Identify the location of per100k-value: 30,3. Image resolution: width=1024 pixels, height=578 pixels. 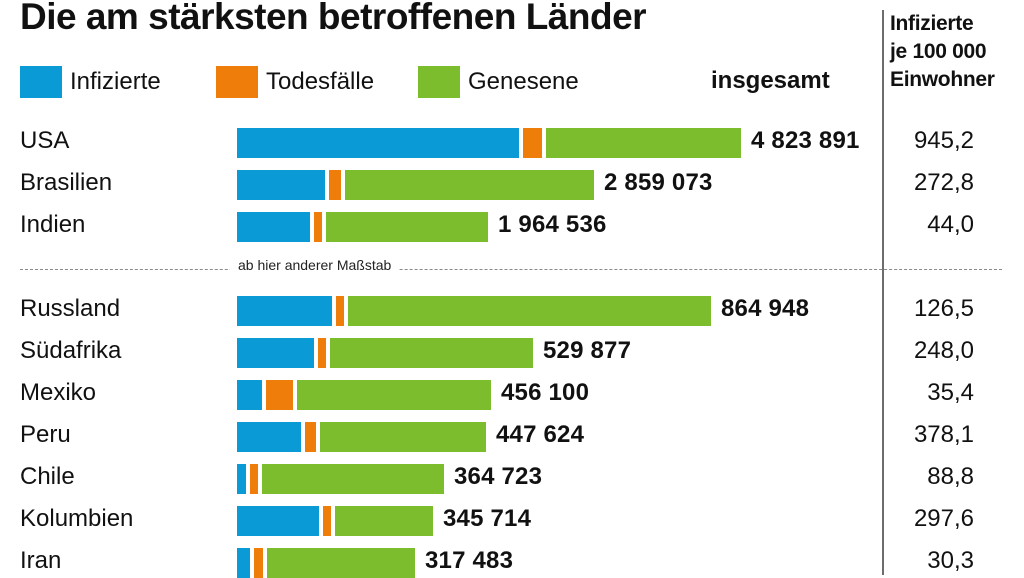
(950, 560).